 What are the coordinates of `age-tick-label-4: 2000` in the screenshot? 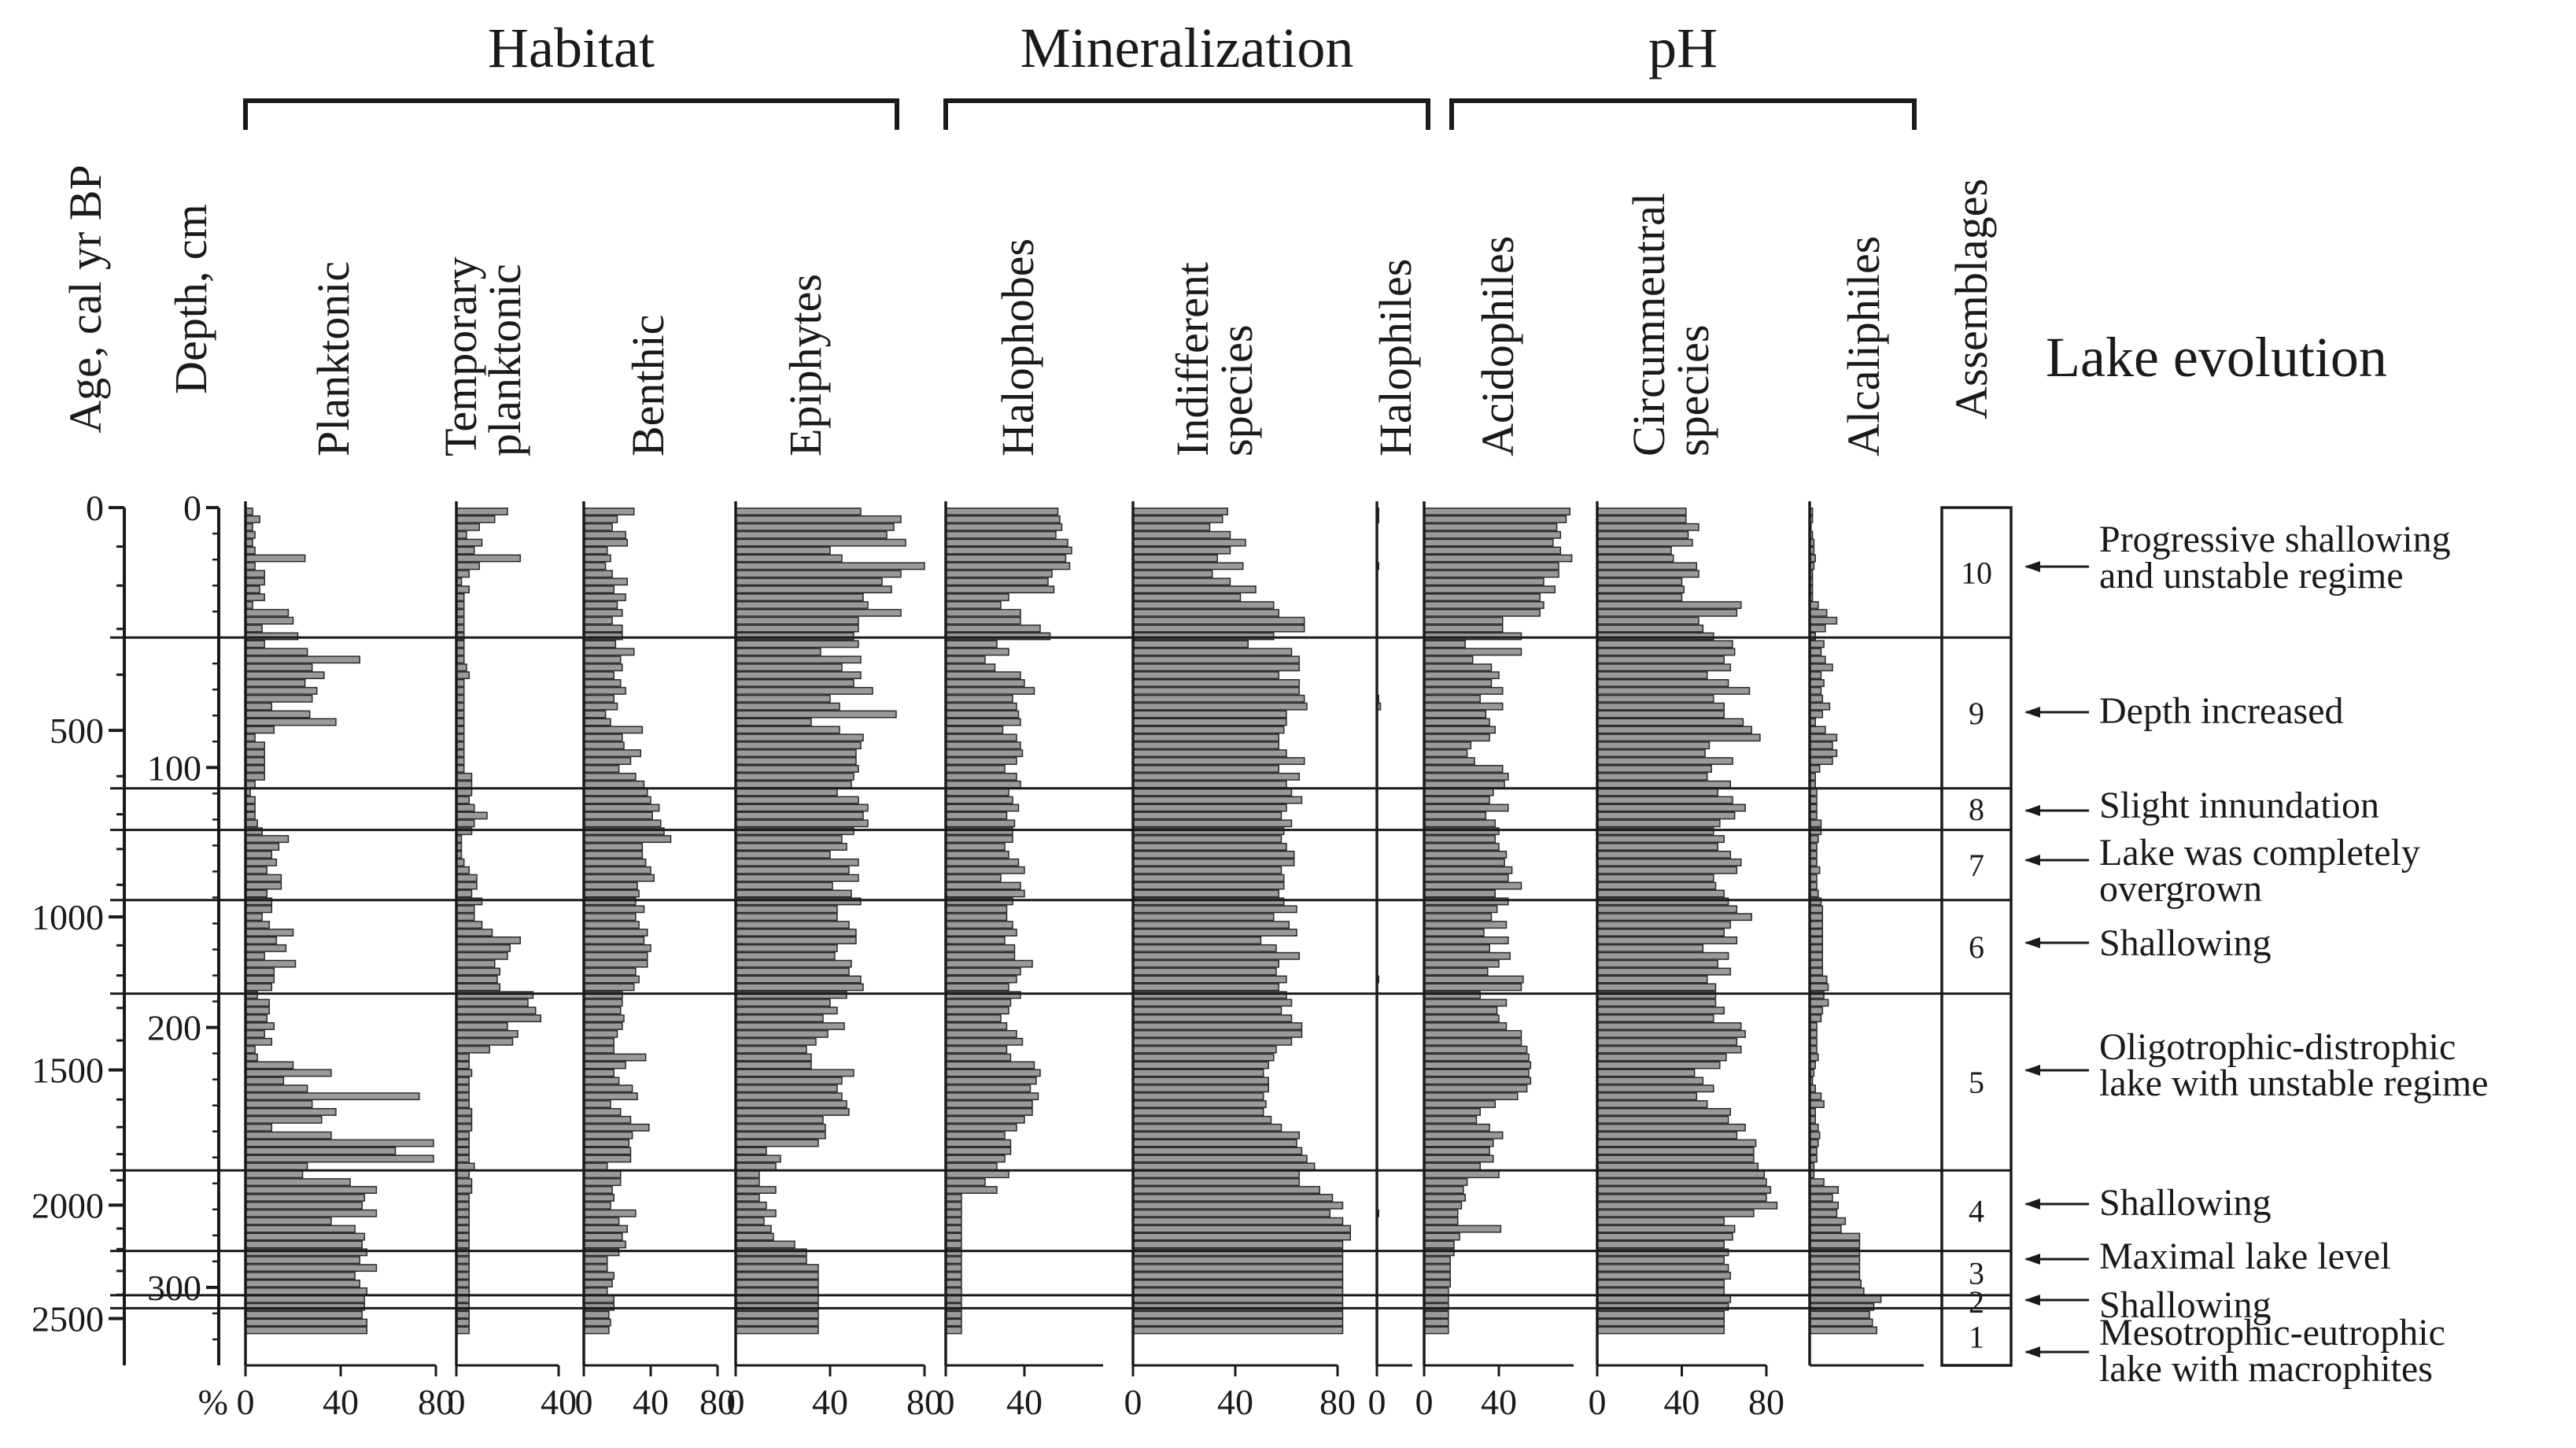 It's located at (67, 1205).